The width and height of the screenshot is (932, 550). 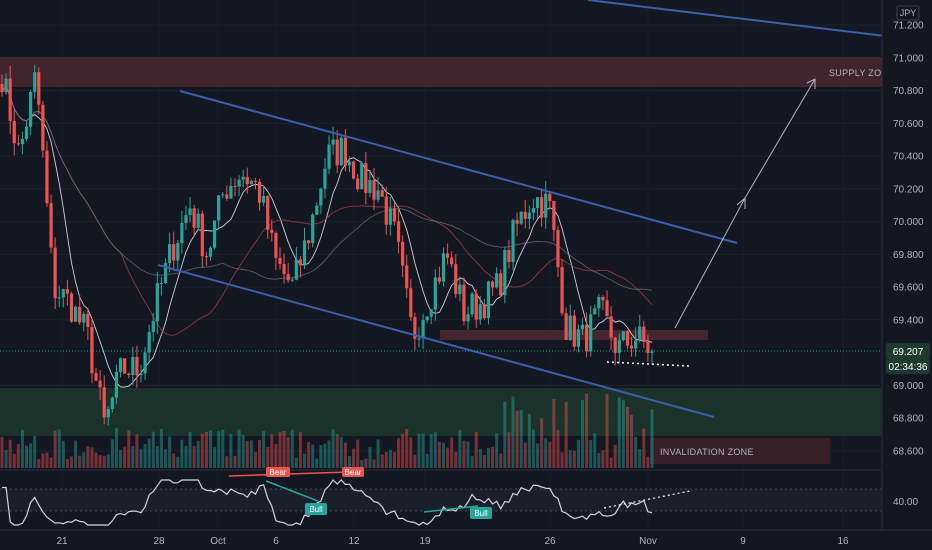 What do you see at coordinates (648, 364) in the screenshot?
I see `support-dotted-line` at bounding box center [648, 364].